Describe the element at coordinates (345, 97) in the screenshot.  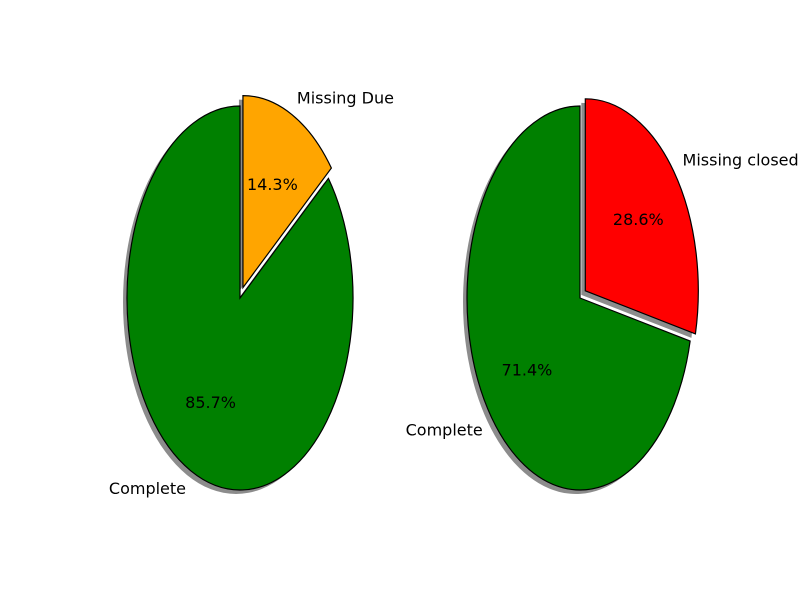
I see `pie-slice-label: Missing Due` at that location.